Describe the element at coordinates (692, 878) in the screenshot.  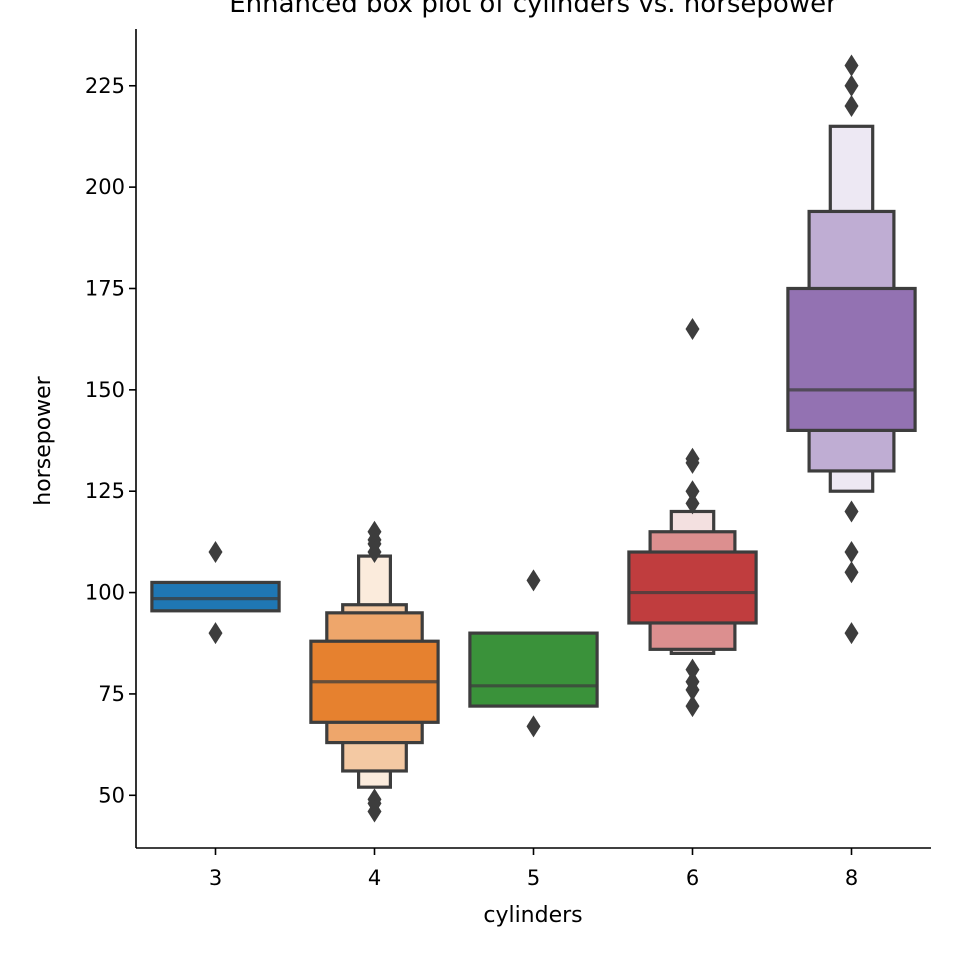
I see `x-tick-label: 6` at that location.